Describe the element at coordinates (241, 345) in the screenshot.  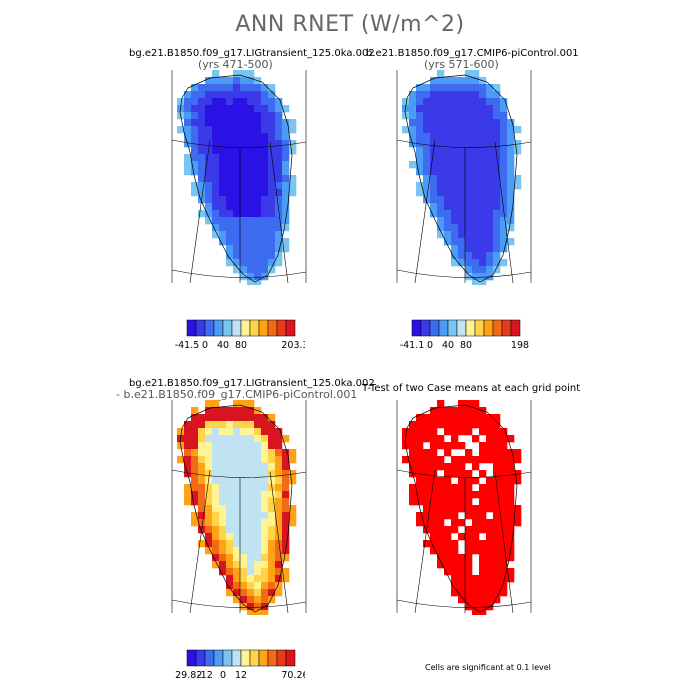
I see `colorbar-tick-label: 80` at that location.